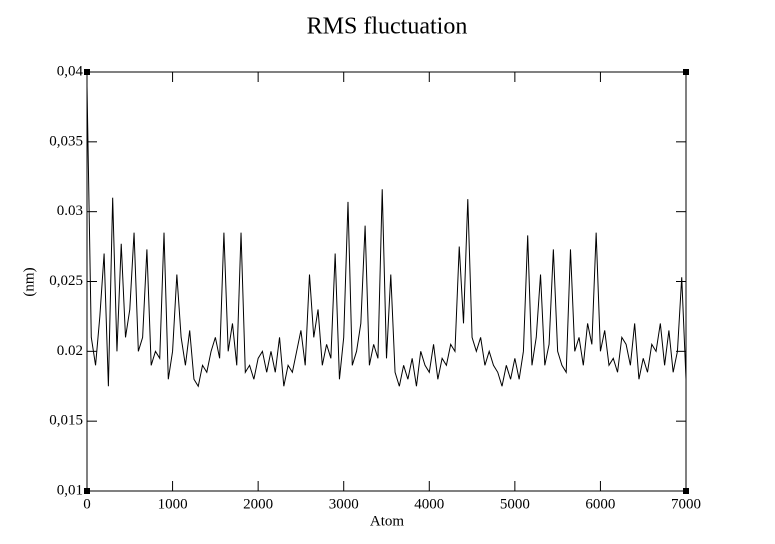  I want to click on x-tick-label: 5000, so click(515, 504).